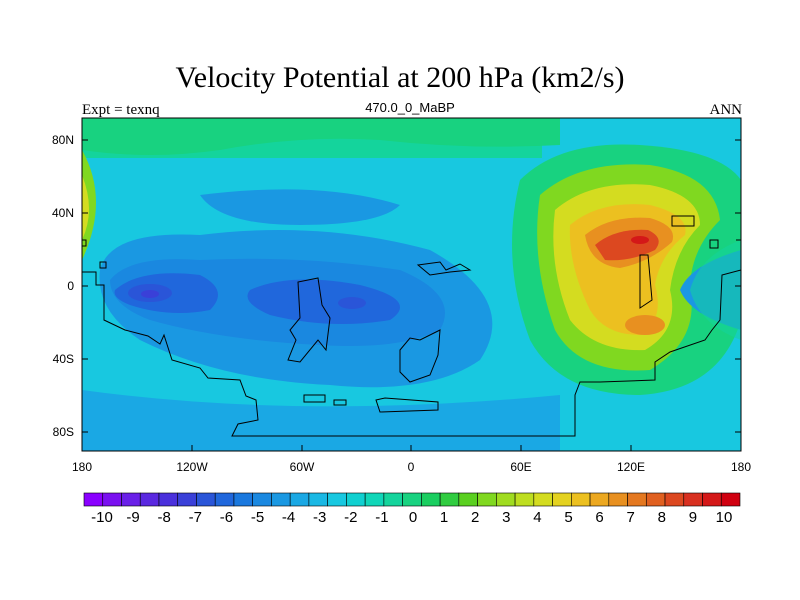 The height and width of the screenshot is (600, 800). Describe the element at coordinates (352, 303) in the screenshot. I see `field-central-core` at that location.